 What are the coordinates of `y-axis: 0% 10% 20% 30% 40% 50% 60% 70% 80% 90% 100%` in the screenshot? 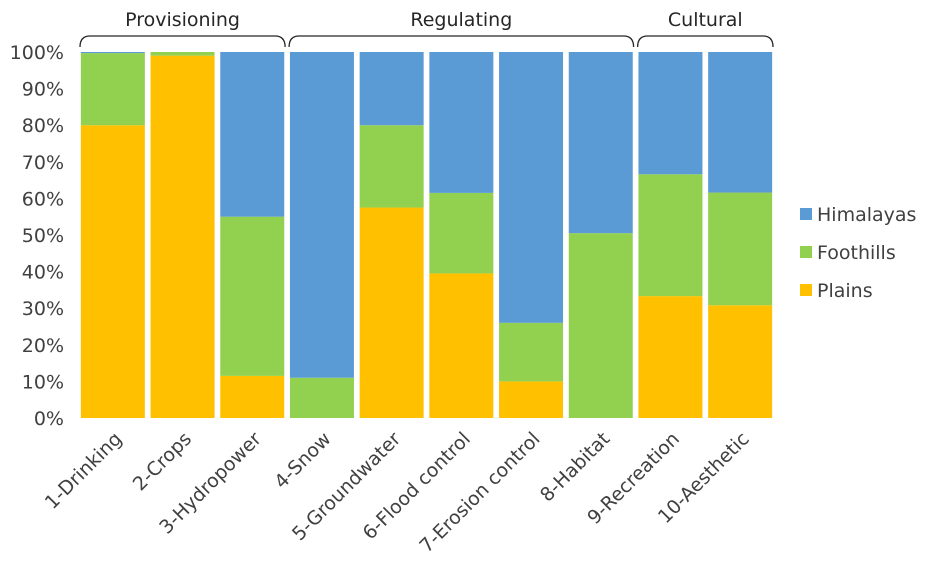 It's located at (37, 236).